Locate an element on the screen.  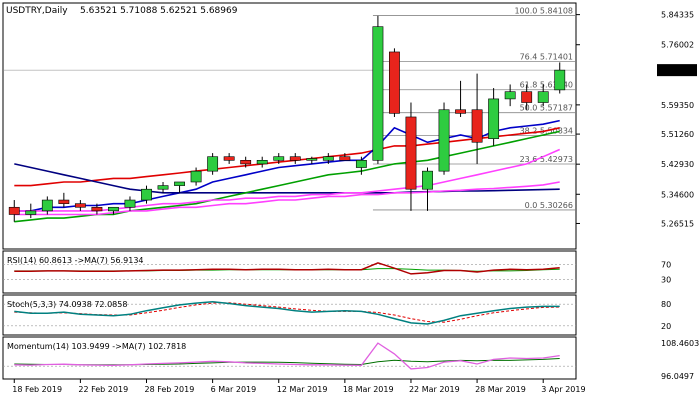
last-price-label: 5.68969 is located at coordinates (676, 70).